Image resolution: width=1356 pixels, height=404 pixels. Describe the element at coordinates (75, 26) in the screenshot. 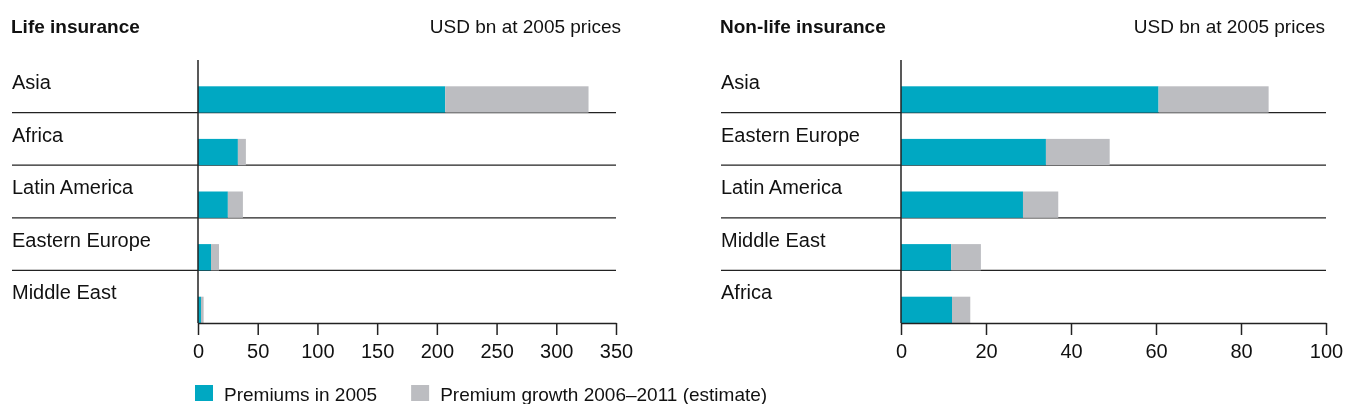

I see `chart-title: Life insurance` at that location.